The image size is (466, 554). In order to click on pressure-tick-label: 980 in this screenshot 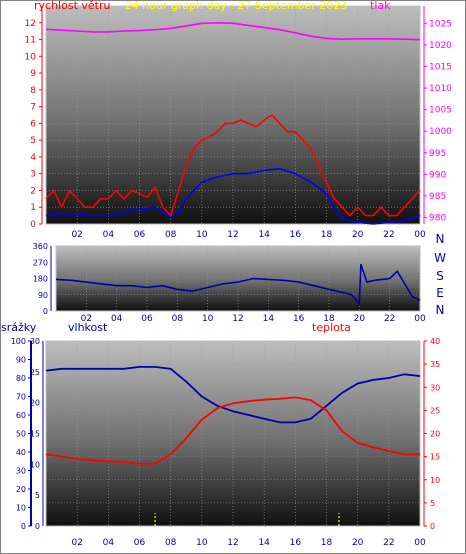, I will do `click(437, 219)`.